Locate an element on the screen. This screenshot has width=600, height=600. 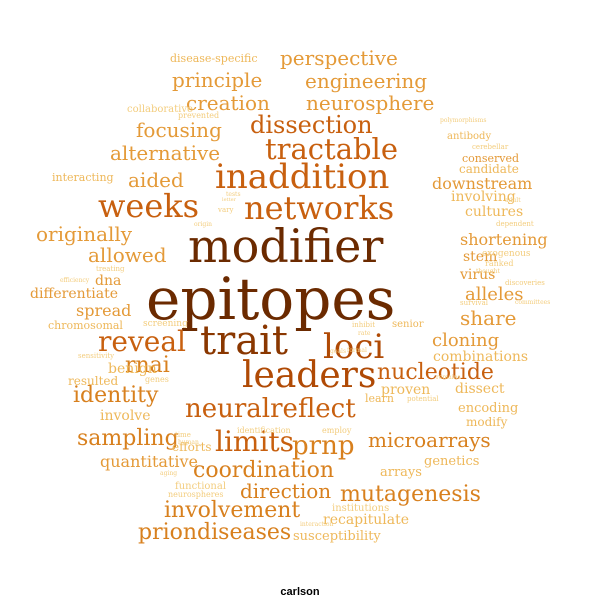
word-involving: involving is located at coordinates (483, 197).